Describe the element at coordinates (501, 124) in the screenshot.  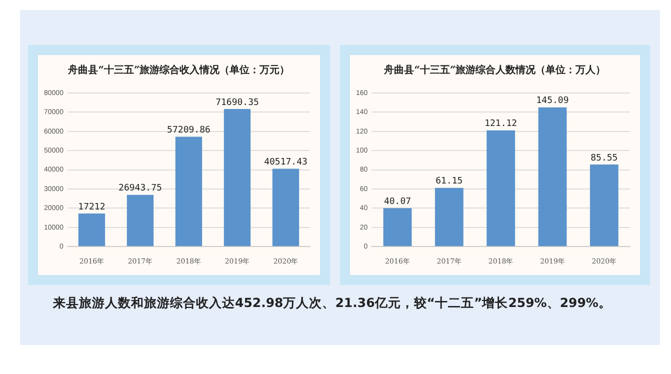
I see `data-label: 121.12` at that location.